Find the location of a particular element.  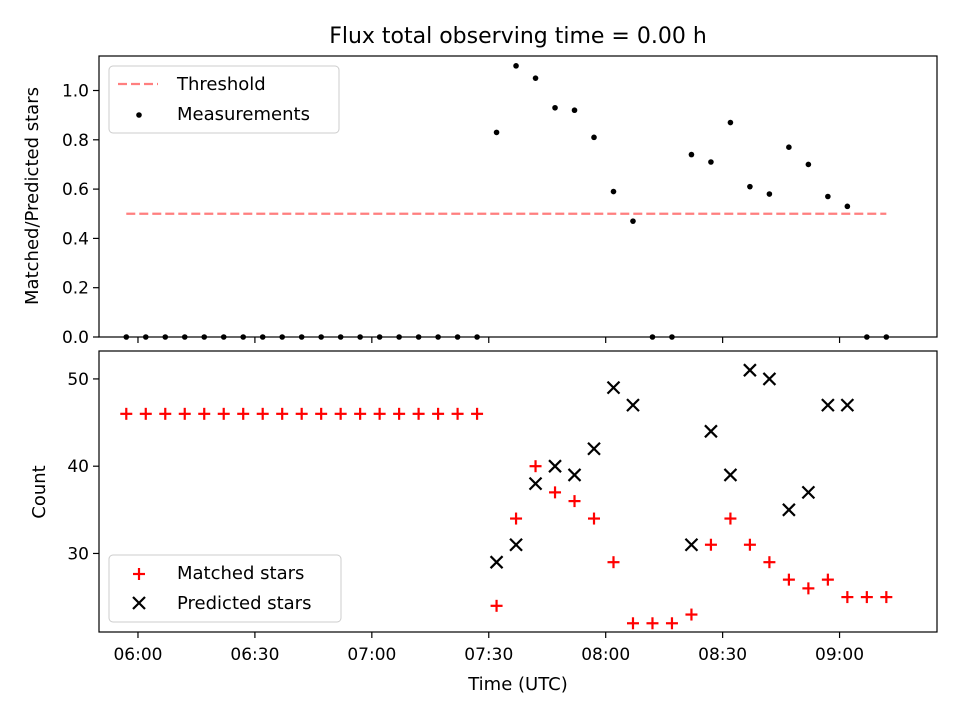

count-xtick-label: 06:00 is located at coordinates (137, 655).